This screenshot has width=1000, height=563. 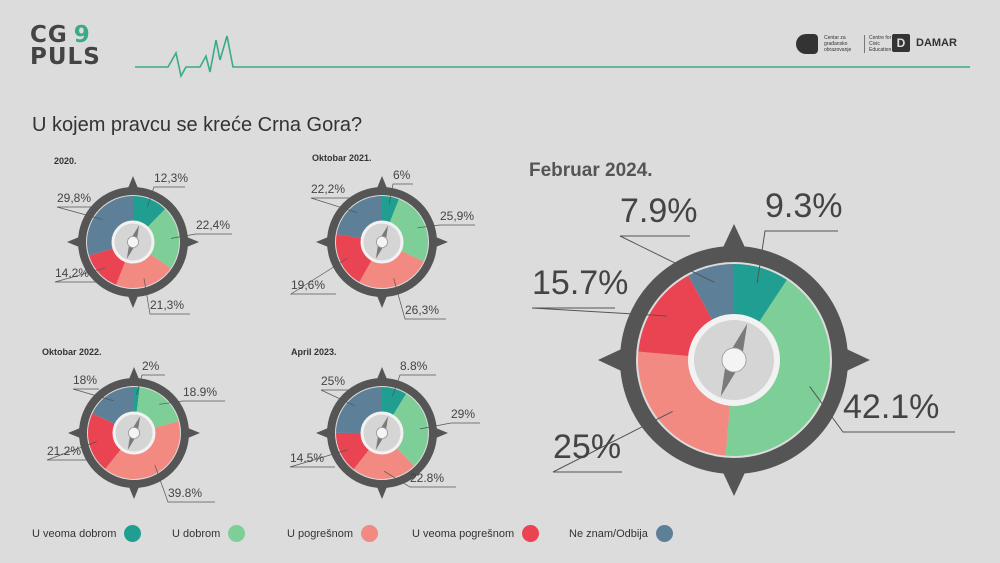 What do you see at coordinates (804, 206) in the screenshot?
I see `data-label-veoma-dobrom: 9.3%` at bounding box center [804, 206].